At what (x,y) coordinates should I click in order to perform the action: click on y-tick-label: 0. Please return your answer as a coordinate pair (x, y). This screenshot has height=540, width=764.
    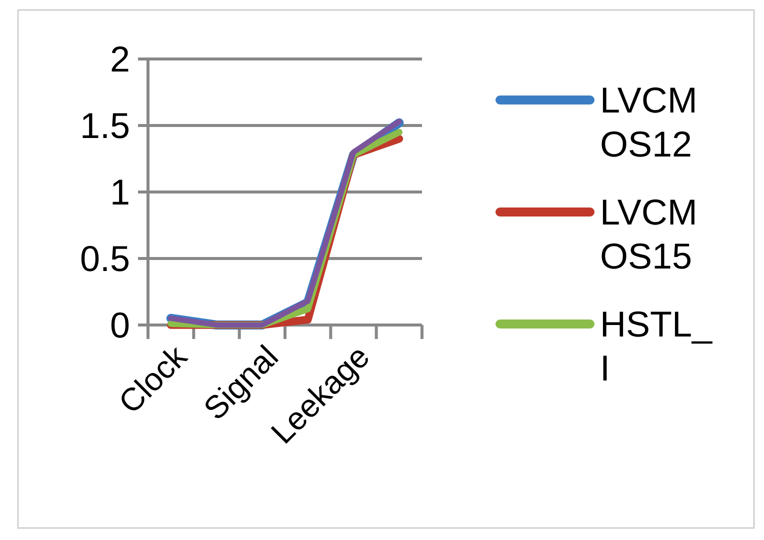
    Looking at the image, I should click on (120, 325).